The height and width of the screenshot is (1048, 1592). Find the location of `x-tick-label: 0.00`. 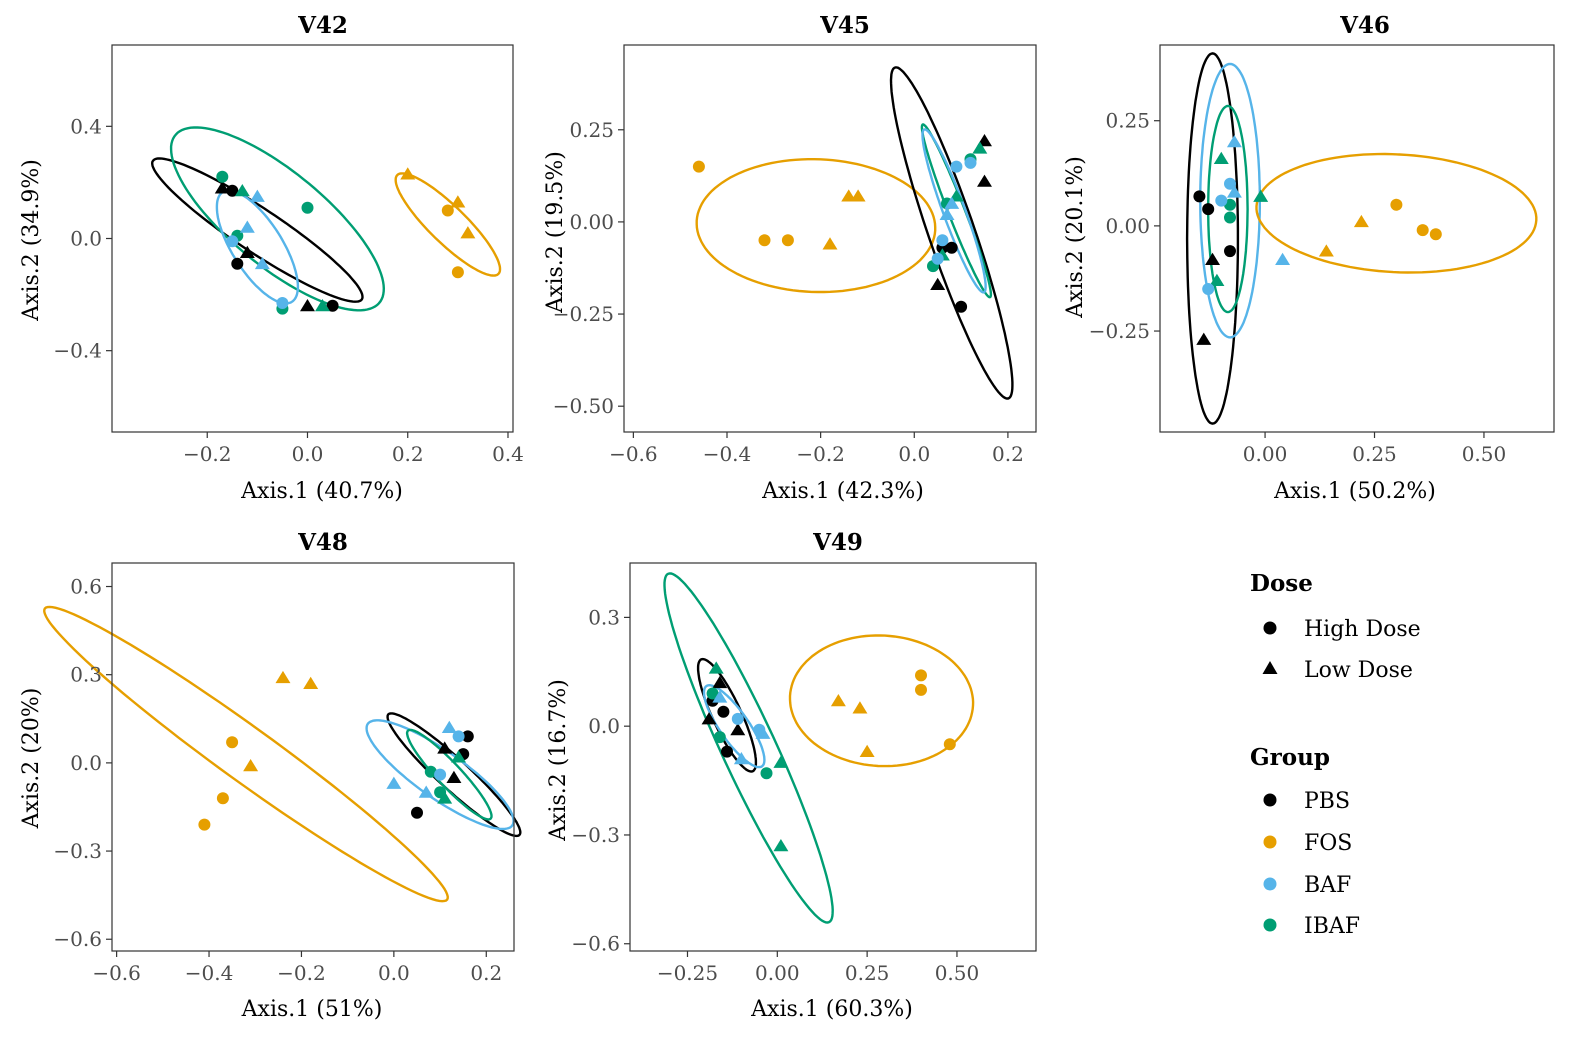

x-tick-label: 0.00 is located at coordinates (777, 973).